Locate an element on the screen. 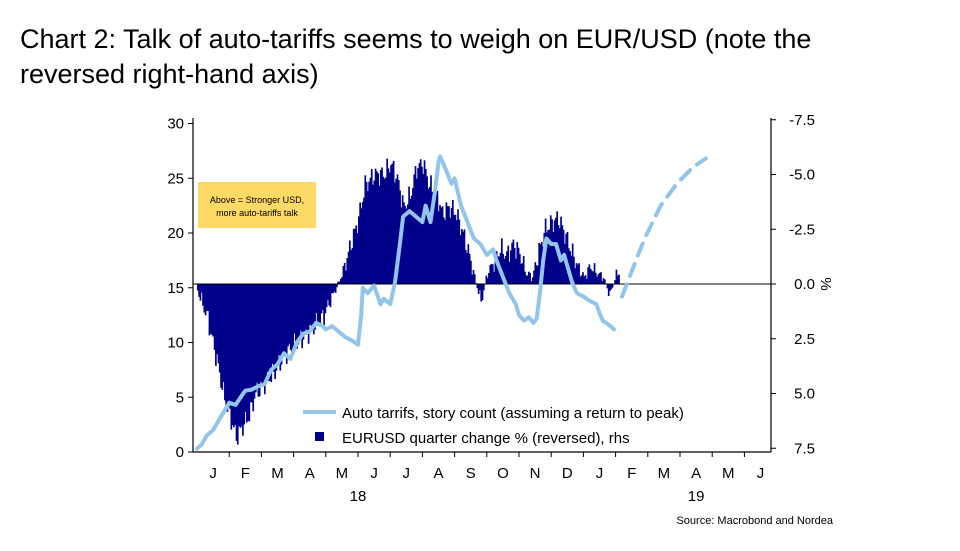 This screenshot has height=551, width=960. left-axis-tick-label: 0 is located at coordinates (180, 452).